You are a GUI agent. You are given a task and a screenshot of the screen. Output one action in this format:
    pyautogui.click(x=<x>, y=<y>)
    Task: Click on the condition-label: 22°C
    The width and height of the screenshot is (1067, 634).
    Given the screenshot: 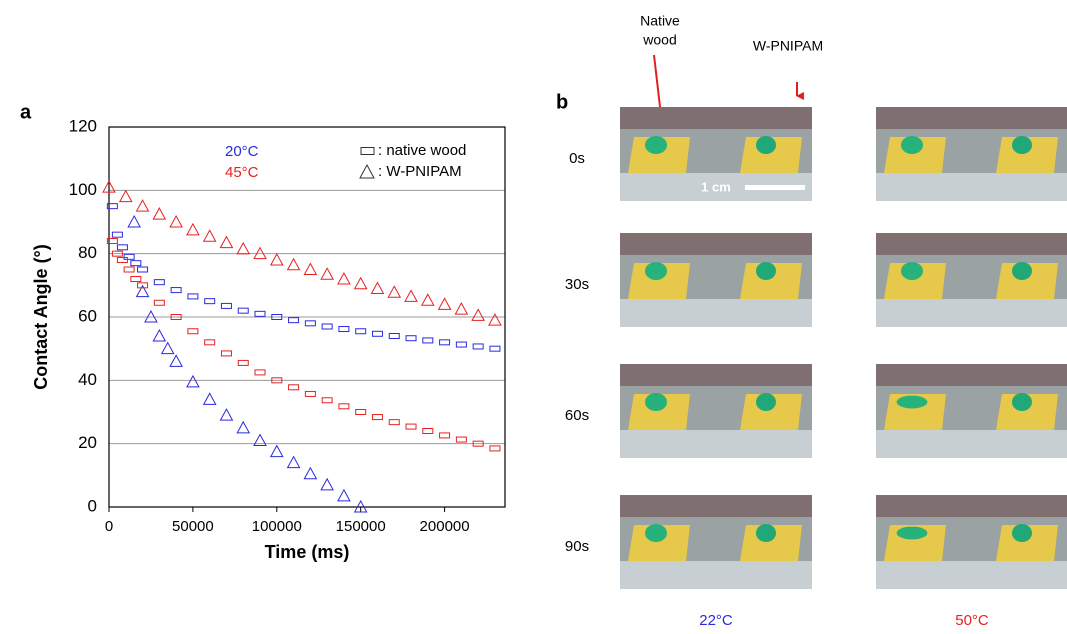 What is the action you would take?
    pyautogui.click(x=716, y=620)
    